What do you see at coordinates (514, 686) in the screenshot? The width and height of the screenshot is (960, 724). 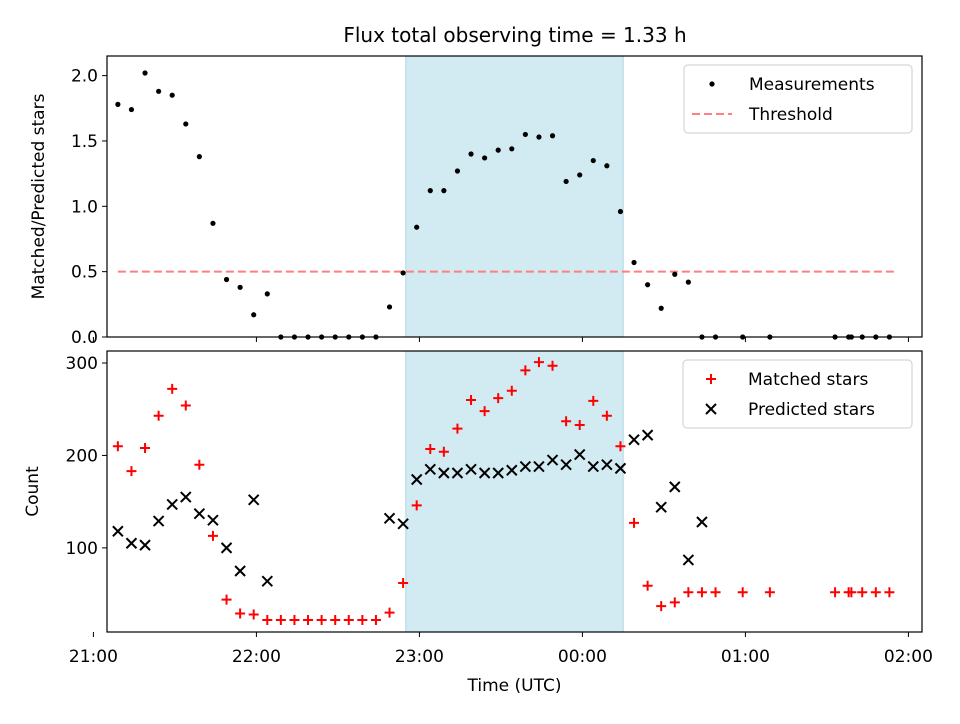 I see `x-axis-label: Time (UTC)` at bounding box center [514, 686].